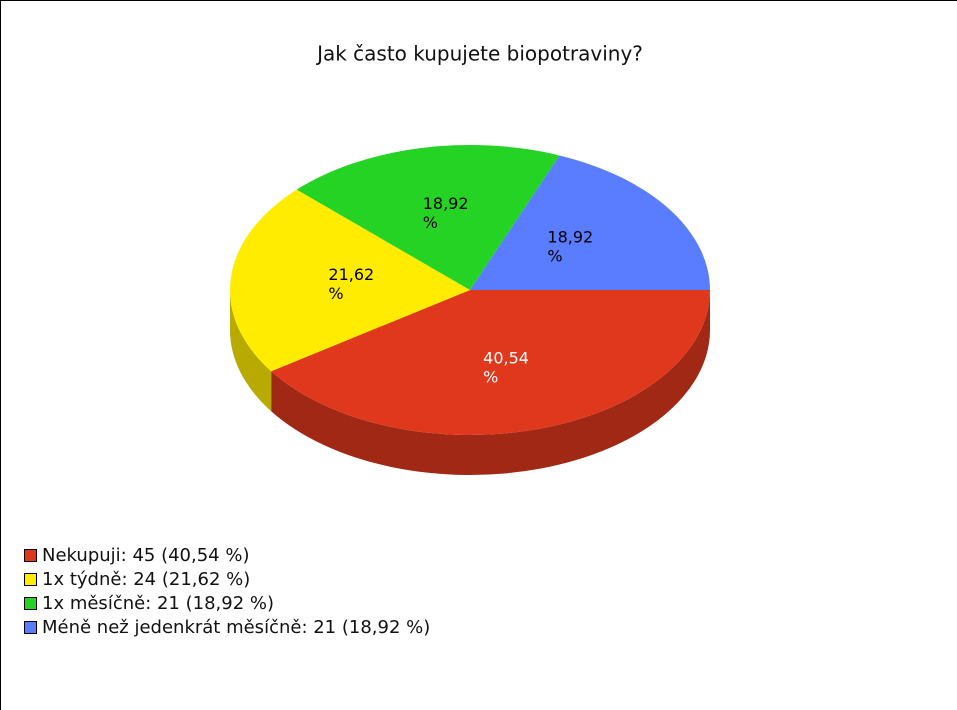 The height and width of the screenshot is (710, 957). I want to click on slice-label: 21,62%, so click(351, 284).